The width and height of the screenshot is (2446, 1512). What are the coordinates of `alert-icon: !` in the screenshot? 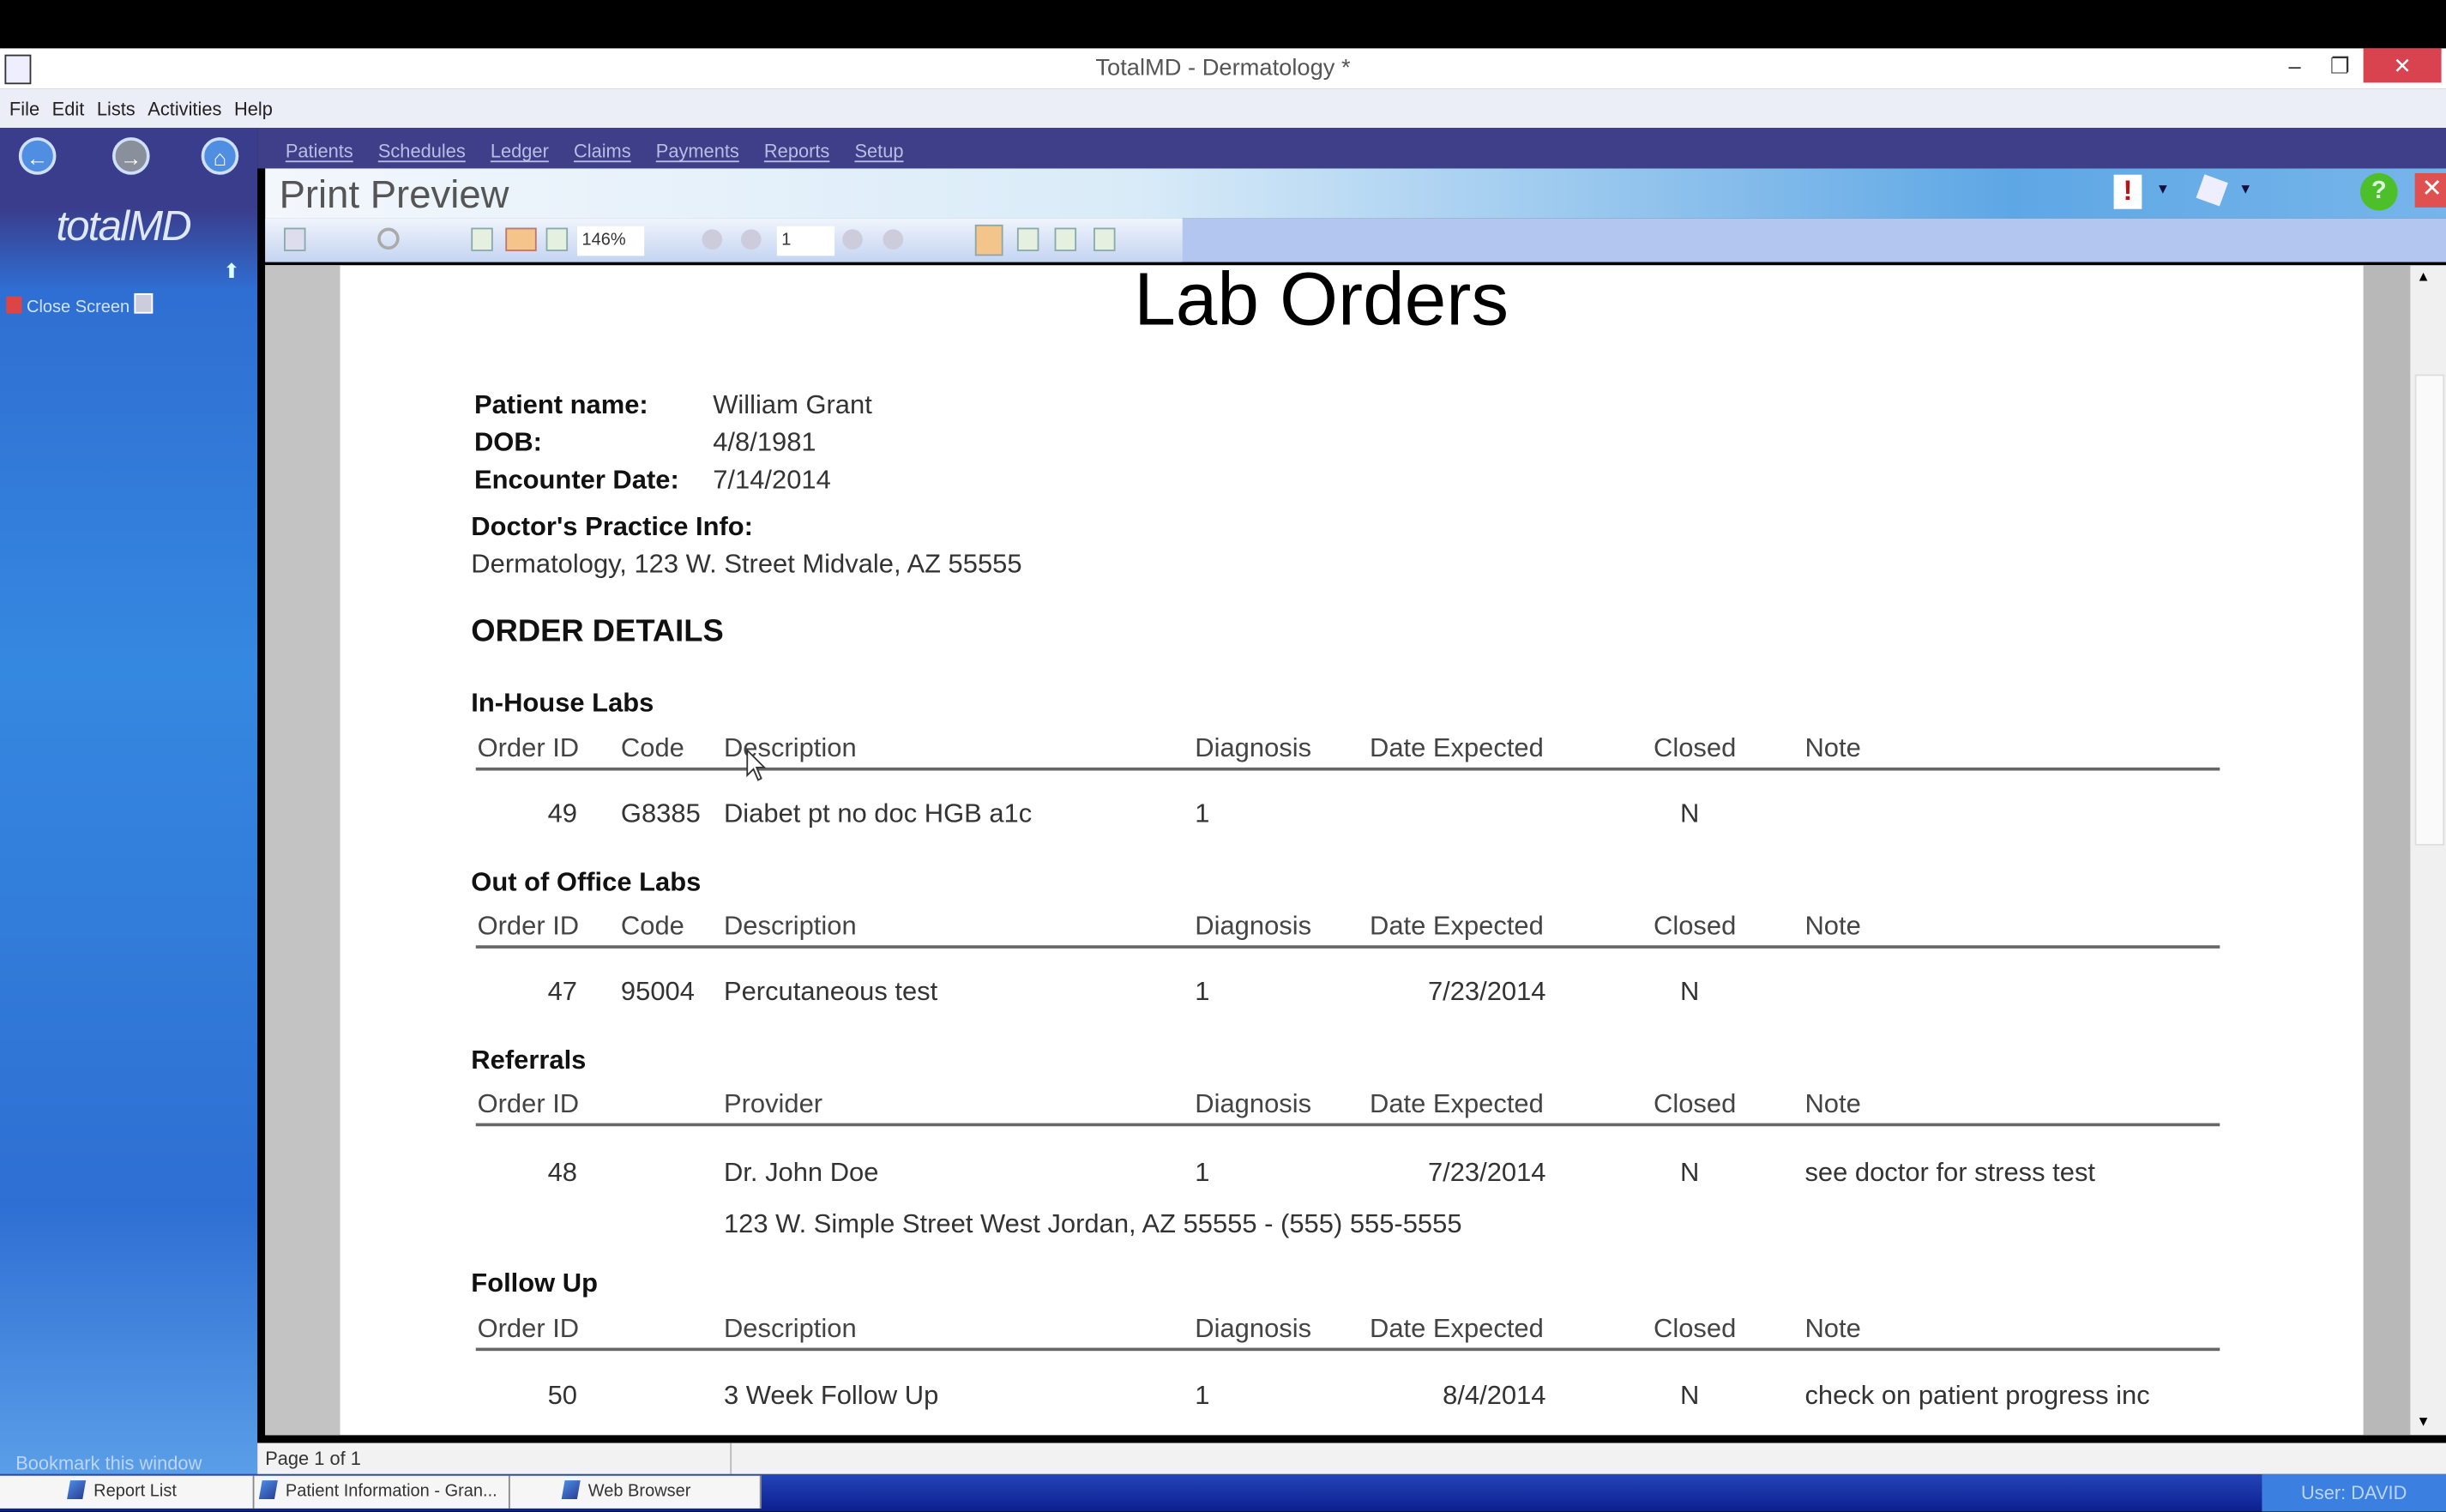 It's located at (2127, 191).